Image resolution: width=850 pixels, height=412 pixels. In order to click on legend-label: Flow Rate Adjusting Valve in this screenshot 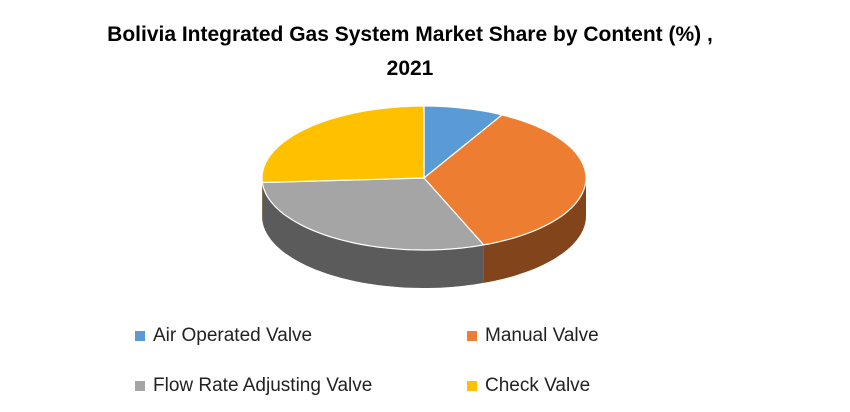, I will do `click(262, 385)`.